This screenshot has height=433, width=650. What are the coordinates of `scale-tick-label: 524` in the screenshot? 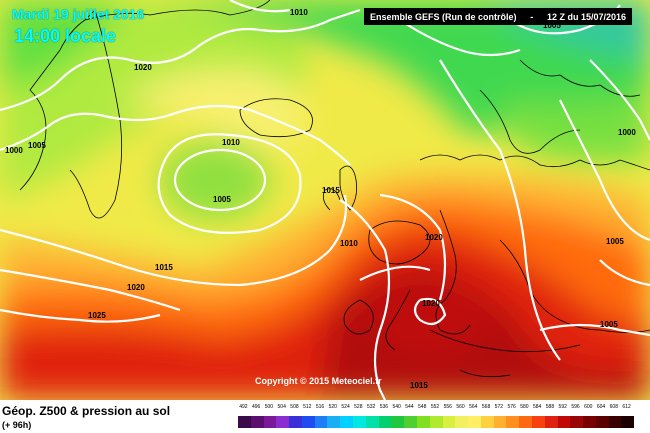 It's located at (345, 407).